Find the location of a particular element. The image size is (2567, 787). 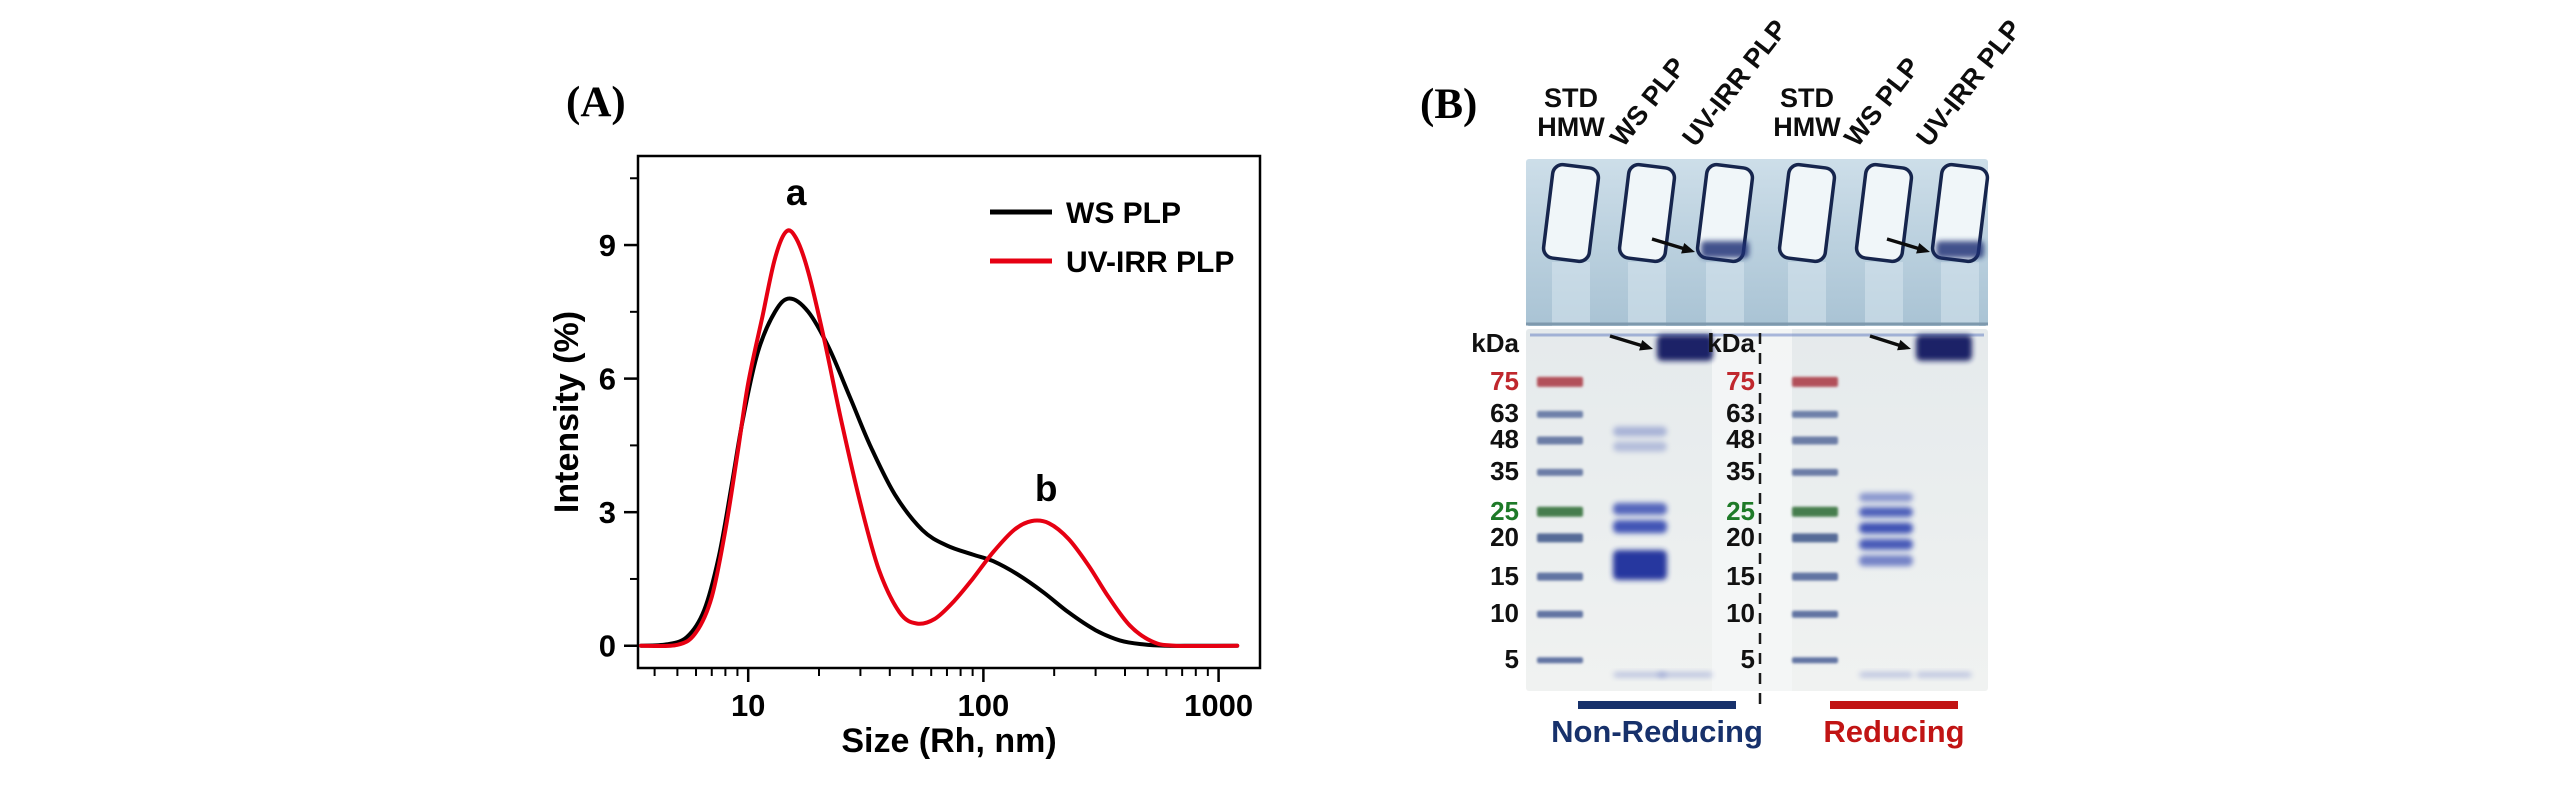

legend-label-1: UV-IRR PLP is located at coordinates (1150, 262).